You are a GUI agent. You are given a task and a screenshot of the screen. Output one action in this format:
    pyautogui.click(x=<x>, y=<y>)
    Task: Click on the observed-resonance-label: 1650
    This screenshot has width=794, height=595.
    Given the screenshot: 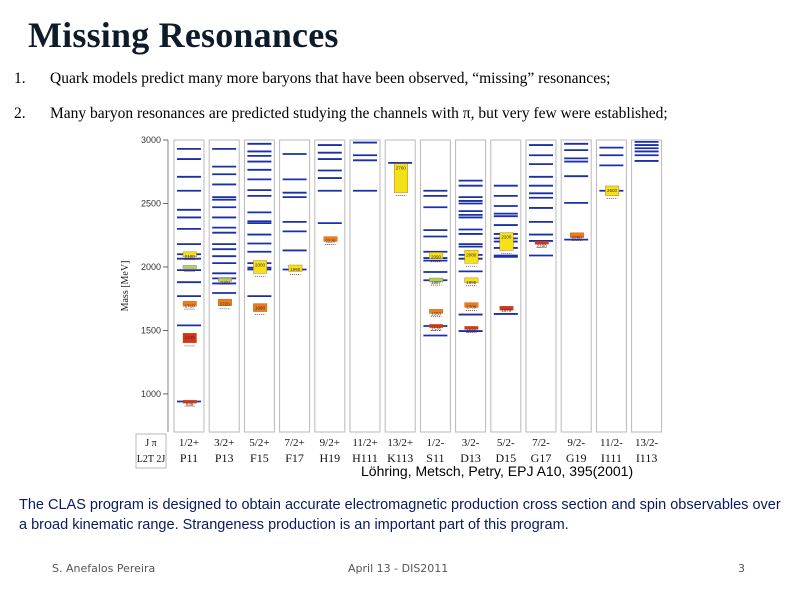 What is the action you would take?
    pyautogui.click(x=436, y=313)
    